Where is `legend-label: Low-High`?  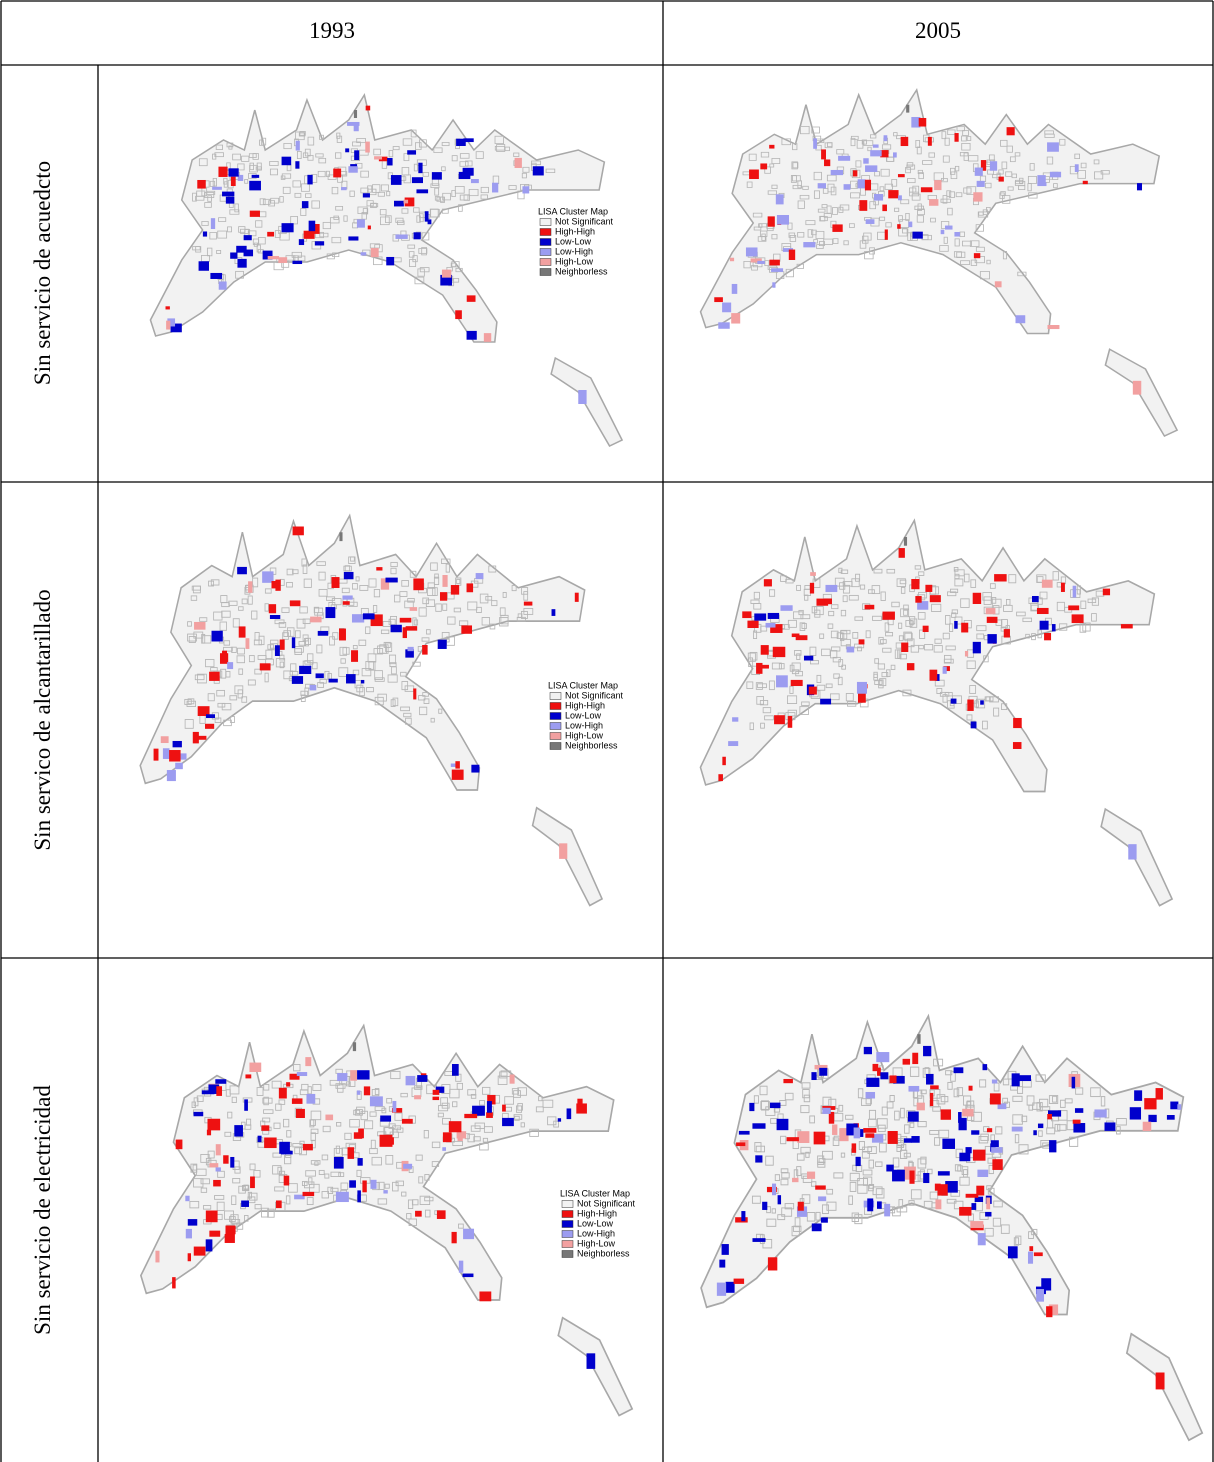
legend-label: Low-High is located at coordinates (596, 1233).